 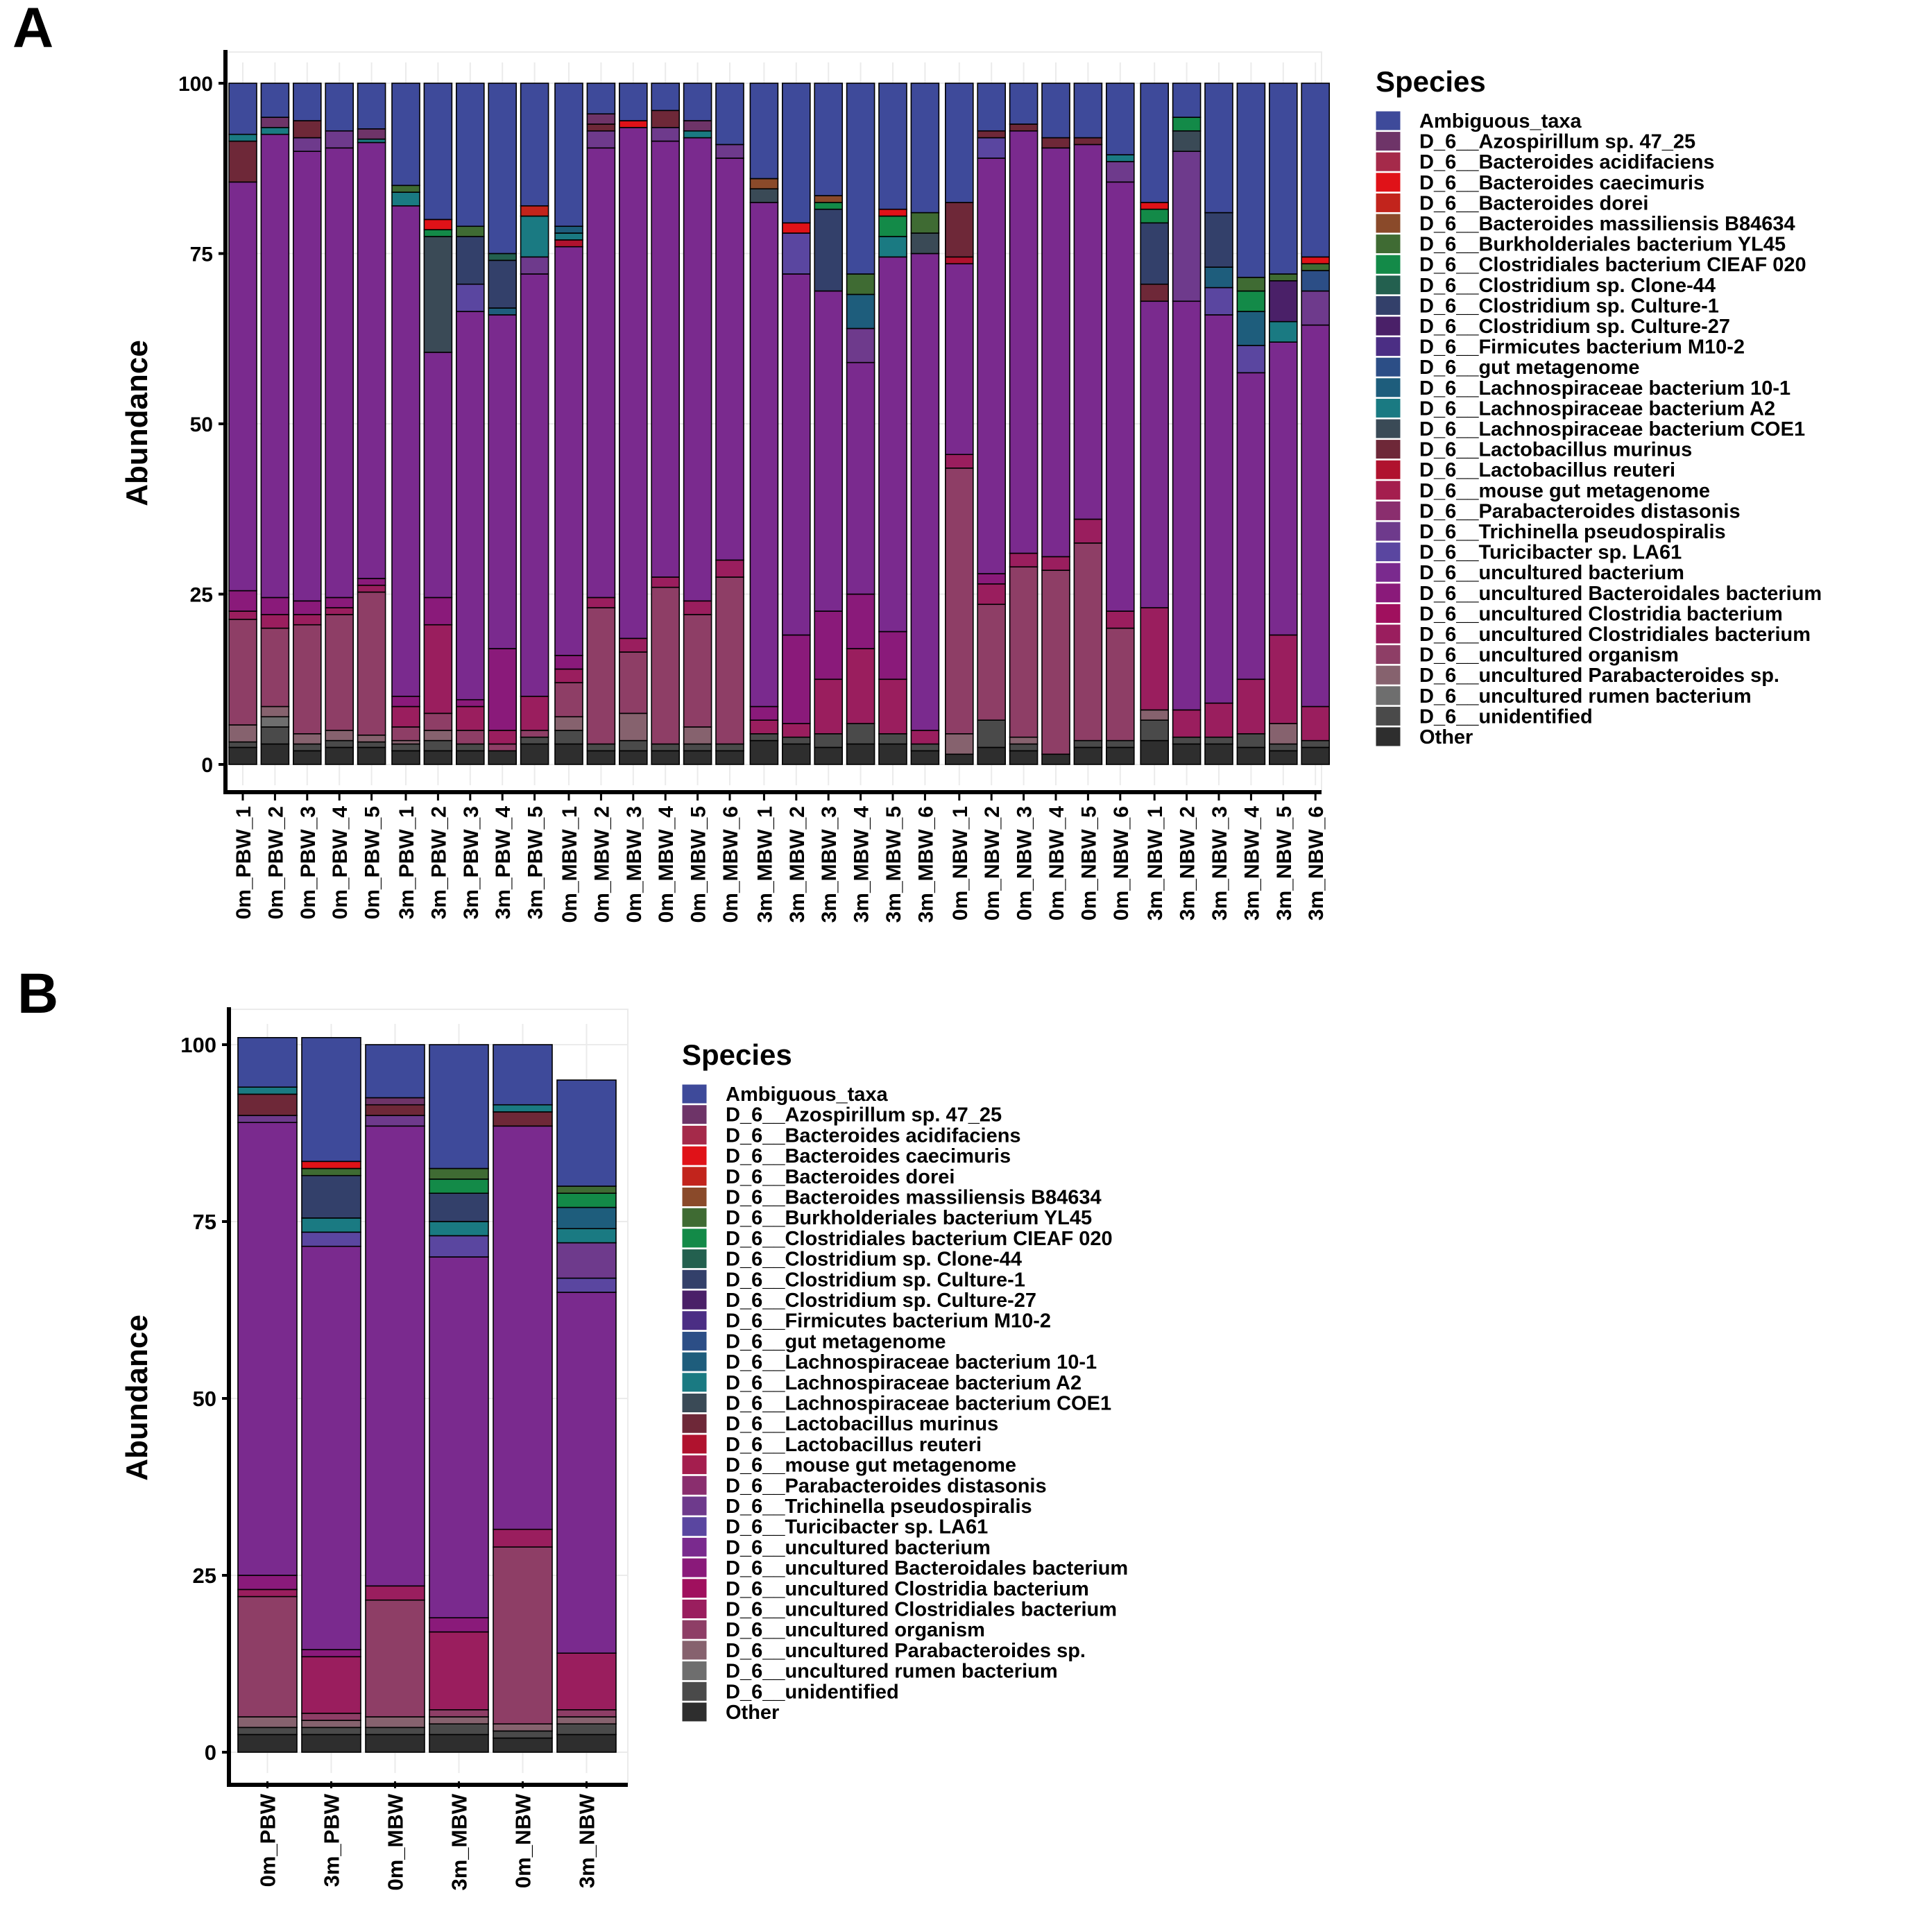 I want to click on panel-b-y-ticks: 0 25 50 75 100, so click(x=204, y=1399).